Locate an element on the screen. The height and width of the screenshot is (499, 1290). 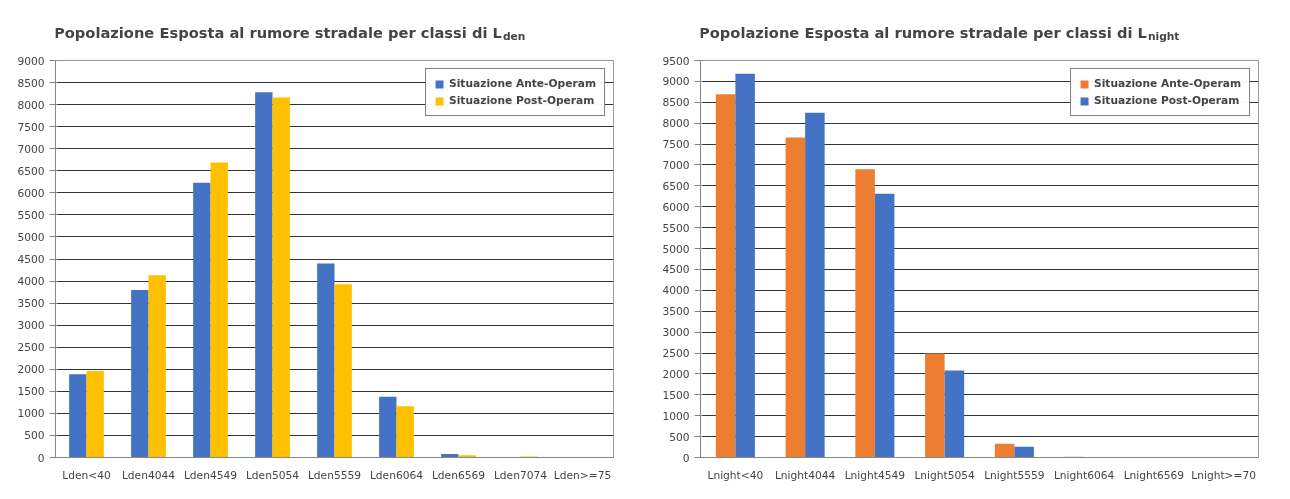
x-tick-label: Lnight4044 is located at coordinates (805, 475).